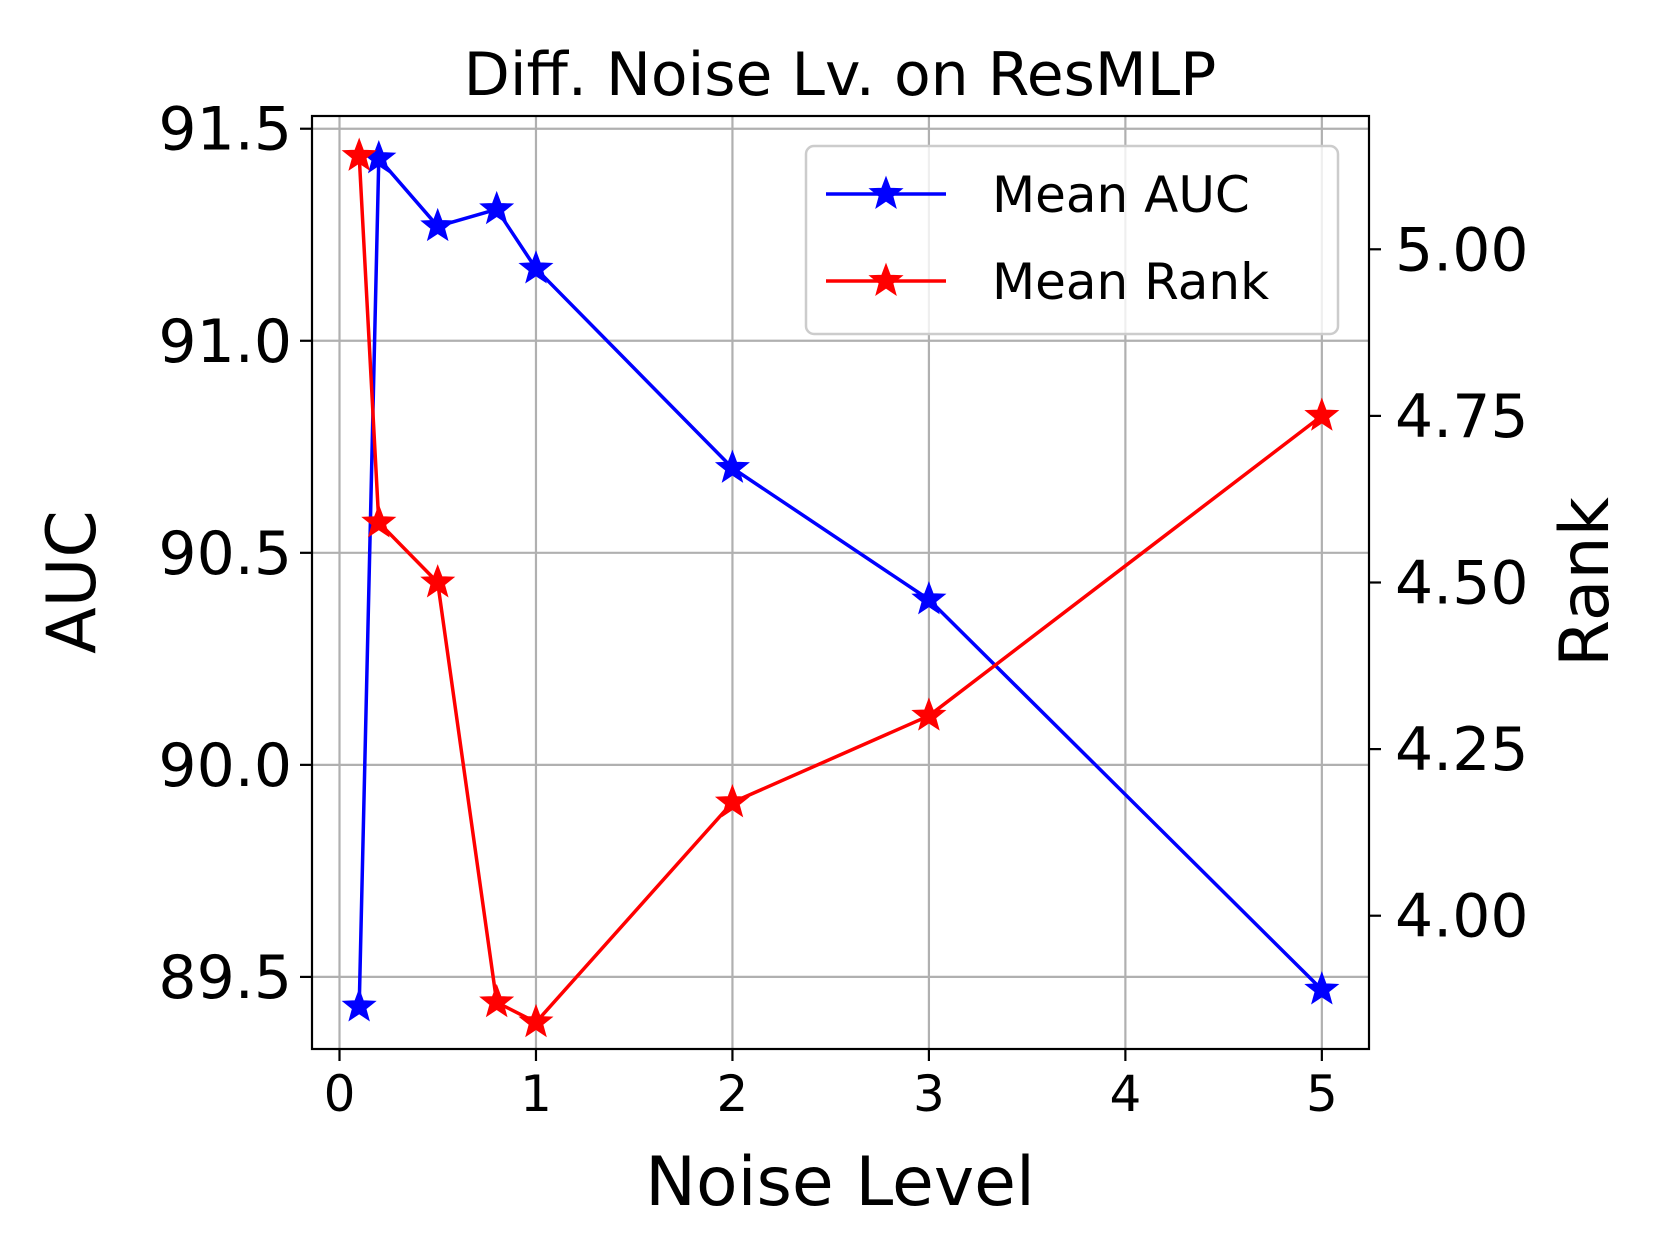  I want to click on y-left-tick-label: 91.5, so click(225, 130).